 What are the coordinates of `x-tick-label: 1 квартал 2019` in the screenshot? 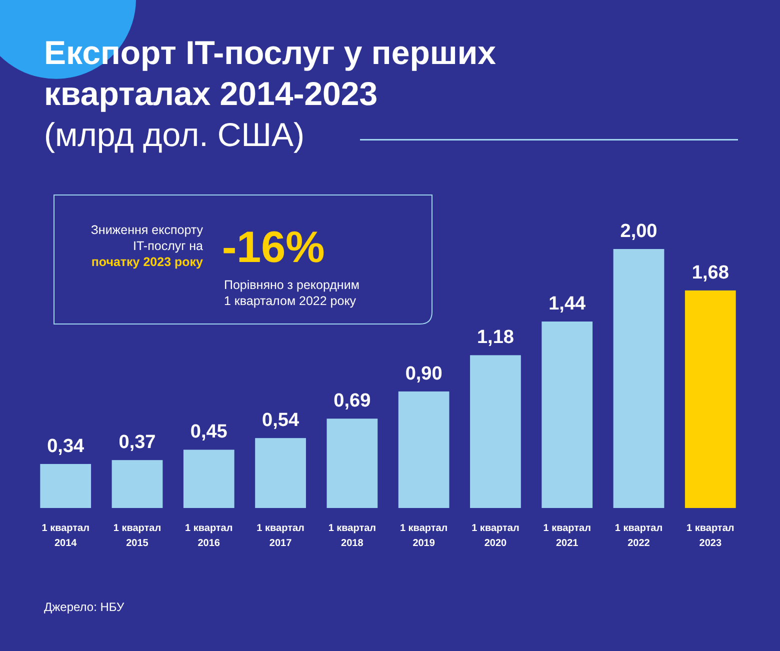 It's located at (424, 536).